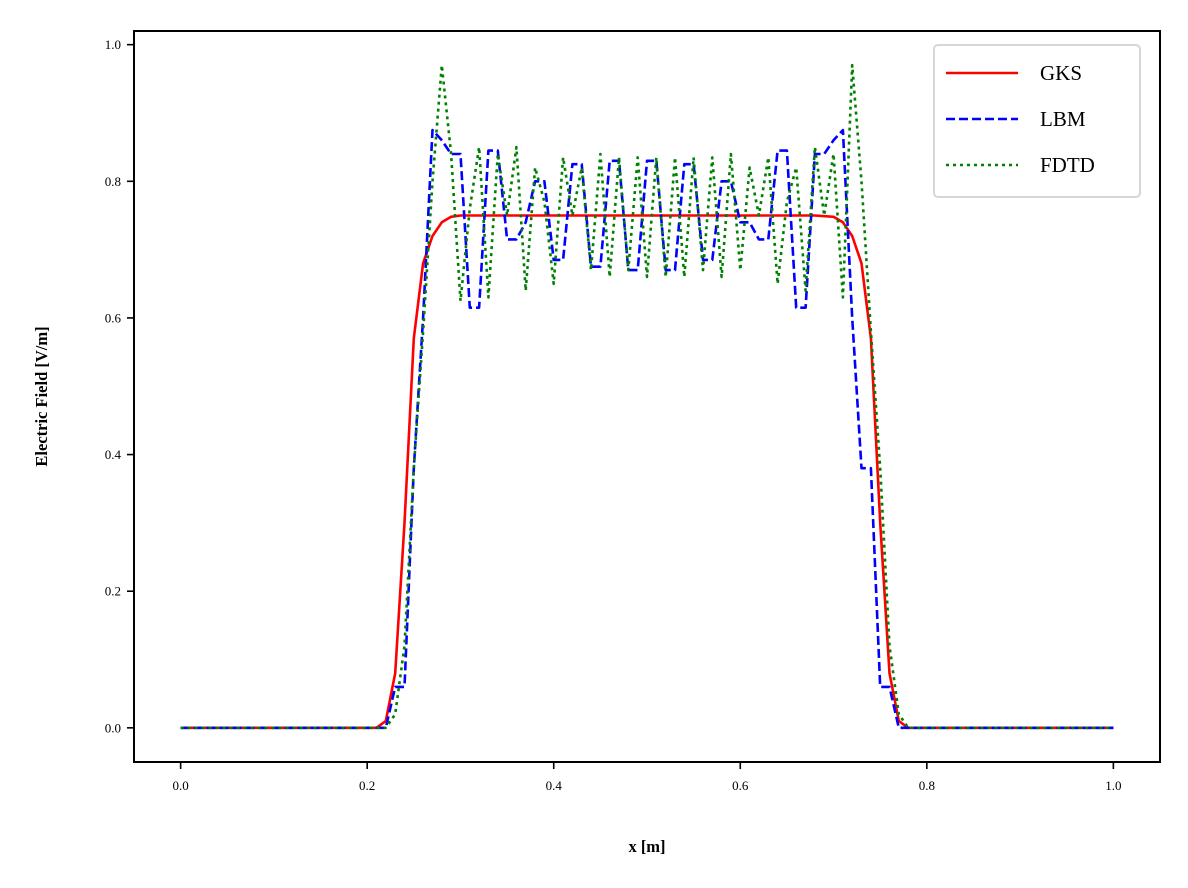 This screenshot has height=888, width=1188. Describe the element at coordinates (1063, 119) in the screenshot. I see `legend-label-lbm: LBM` at that location.